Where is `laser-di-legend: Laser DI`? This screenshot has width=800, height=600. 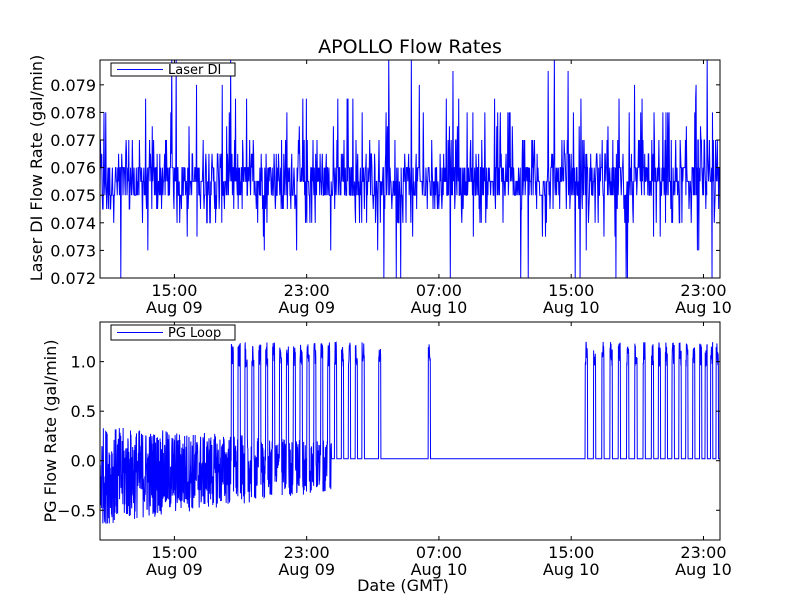 laser-di-legend: Laser DI is located at coordinates (173, 70).